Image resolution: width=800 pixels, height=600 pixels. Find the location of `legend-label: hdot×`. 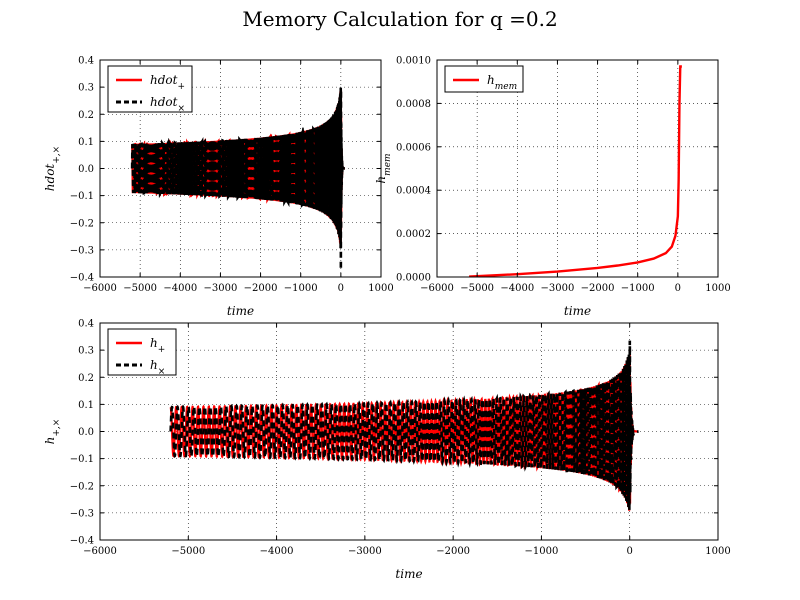

legend-label: hdot× is located at coordinates (167, 104).